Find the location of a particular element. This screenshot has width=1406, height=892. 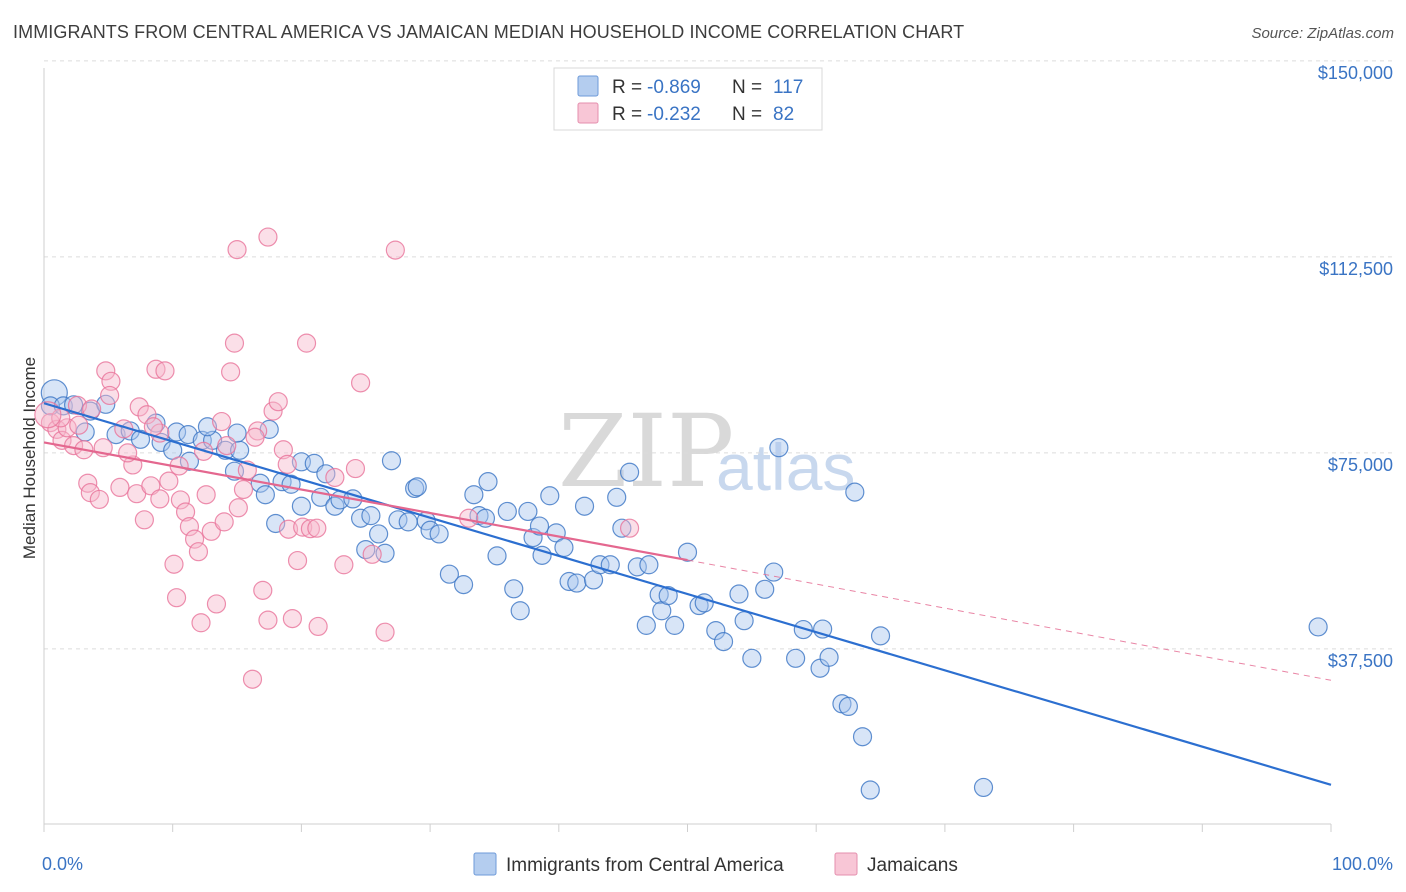

series-legend-label-pink: Jamaicans is located at coordinates (912, 865).